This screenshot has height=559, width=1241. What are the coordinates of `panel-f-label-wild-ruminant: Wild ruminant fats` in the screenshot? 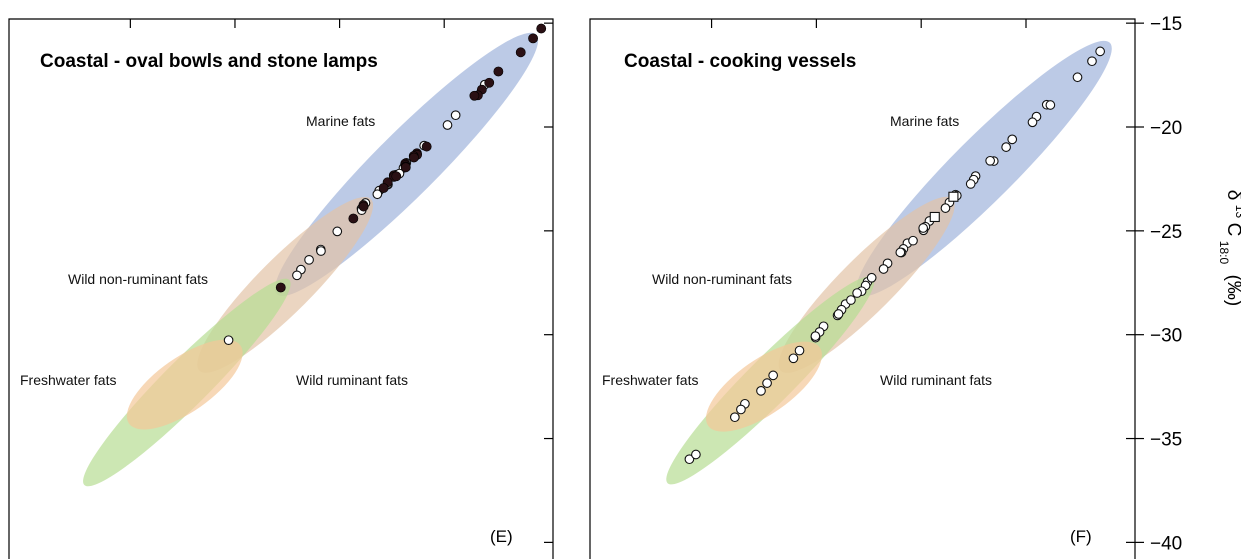 It's located at (936, 380).